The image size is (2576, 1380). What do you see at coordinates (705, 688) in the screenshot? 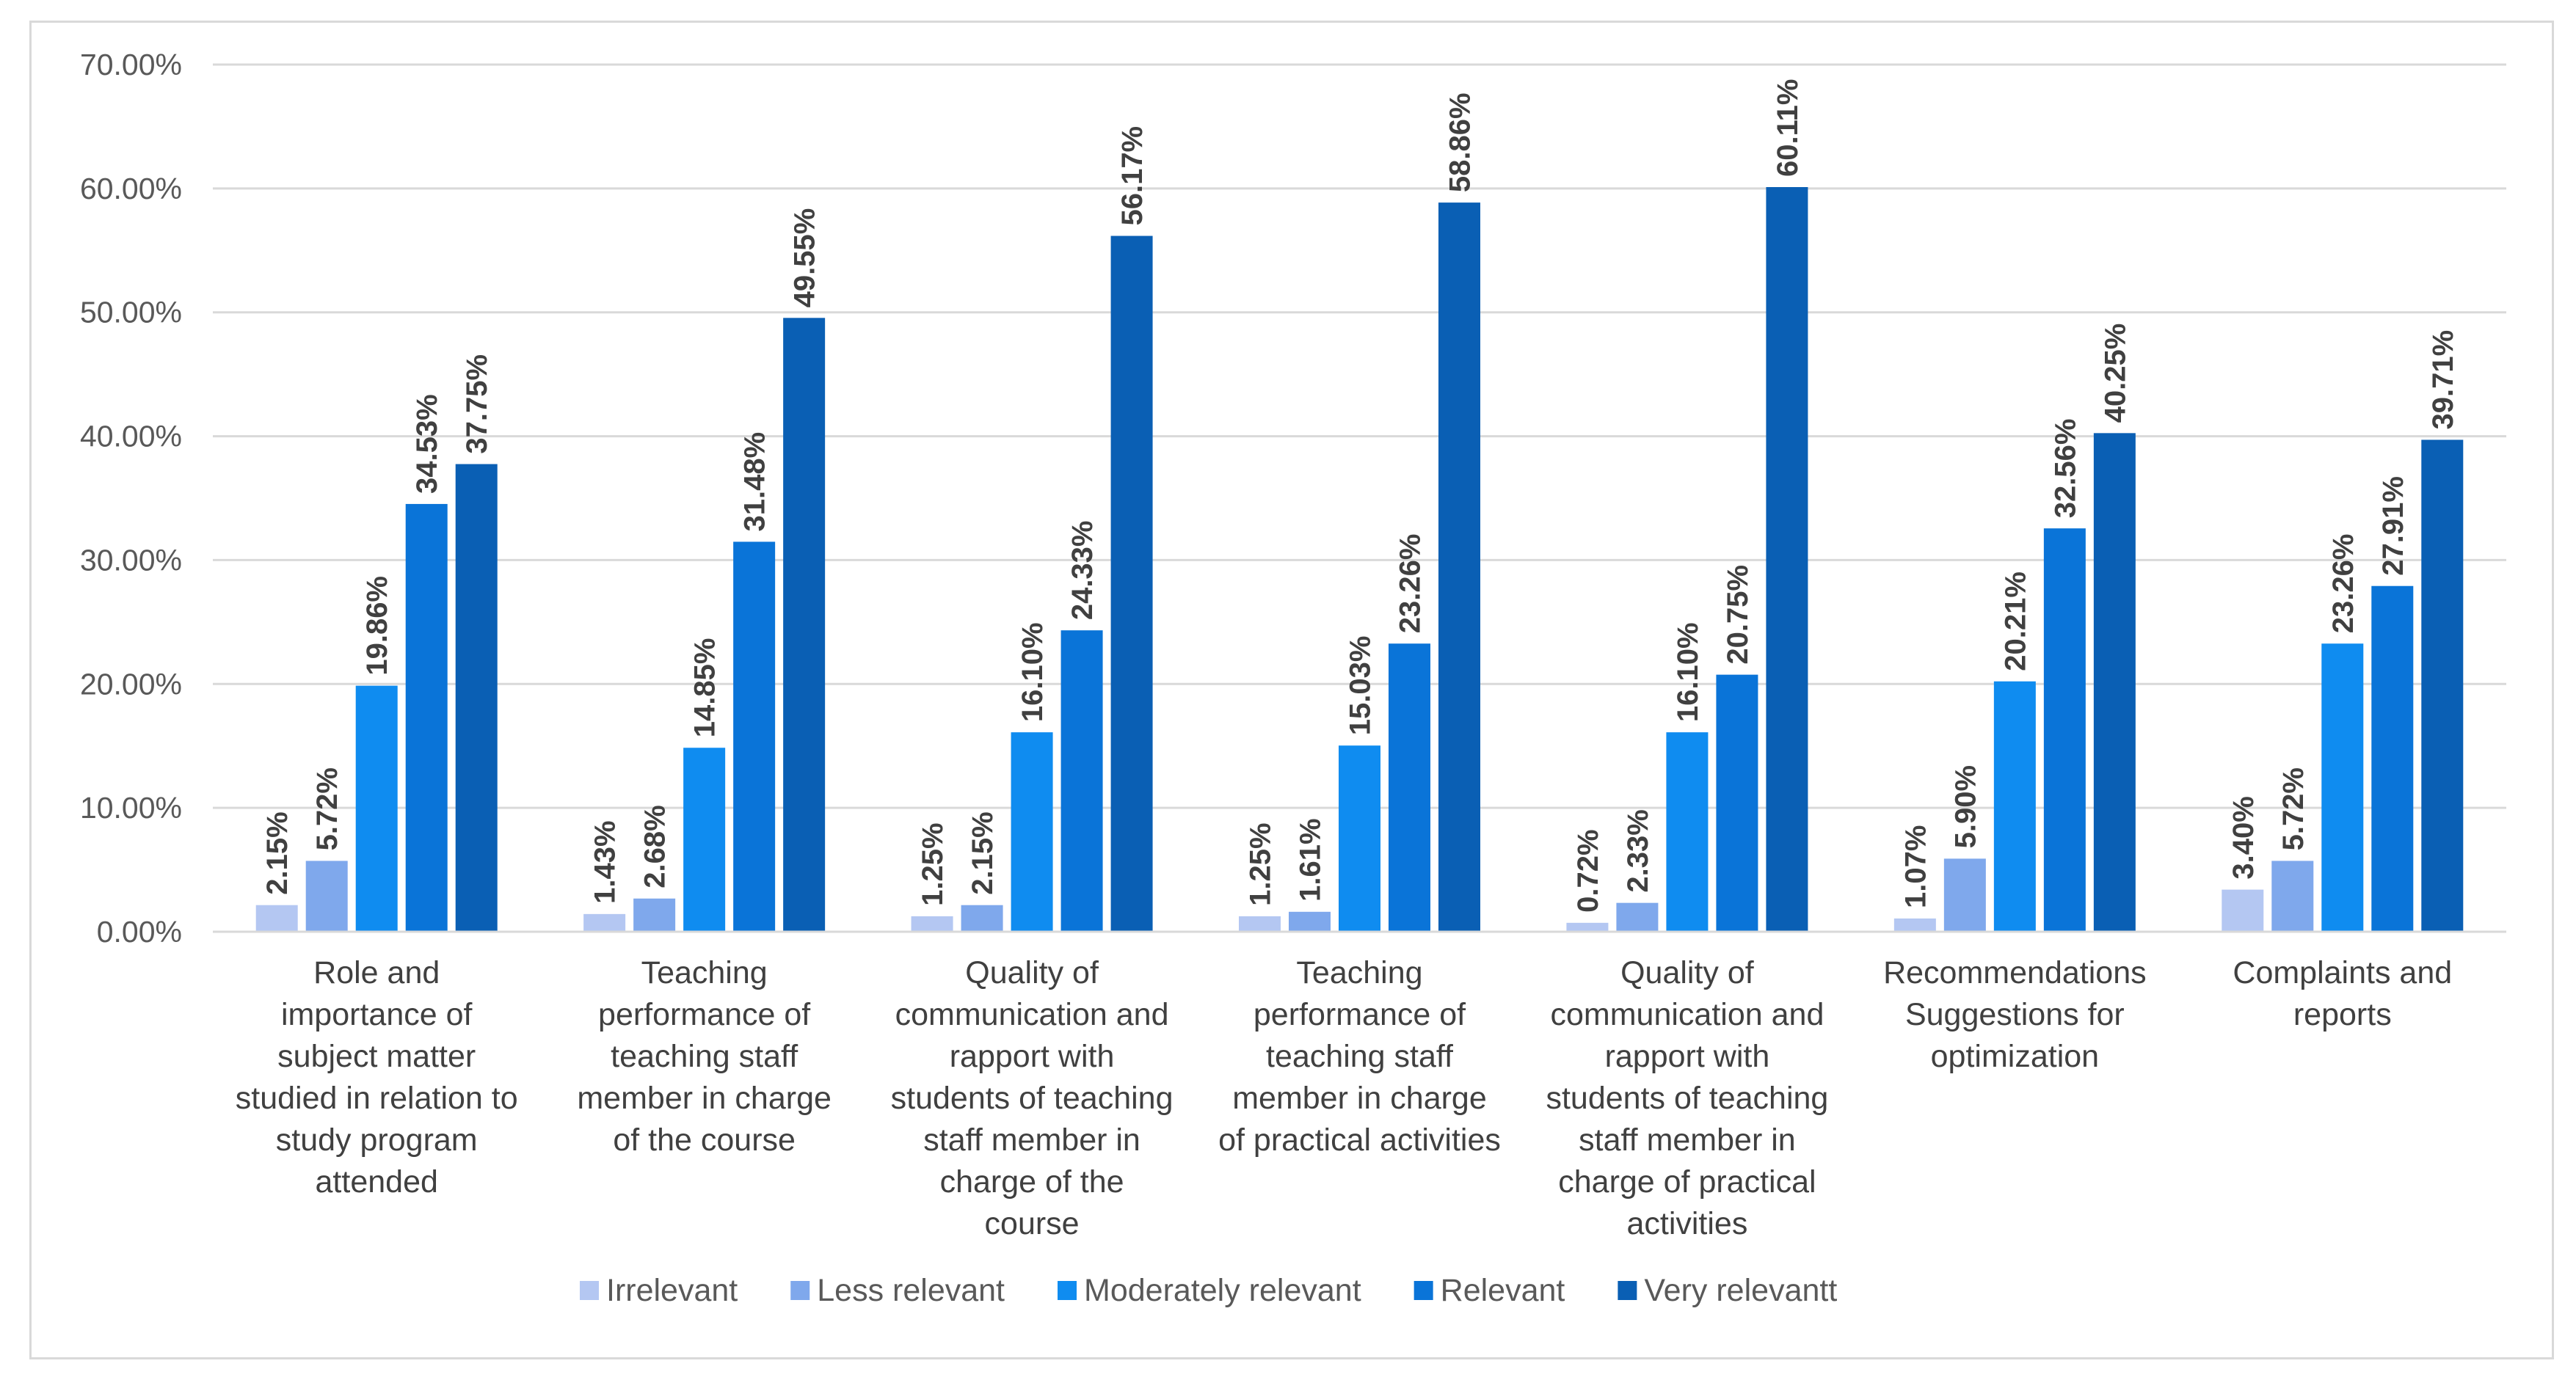
I see `data-label: 14.85%` at bounding box center [705, 688].